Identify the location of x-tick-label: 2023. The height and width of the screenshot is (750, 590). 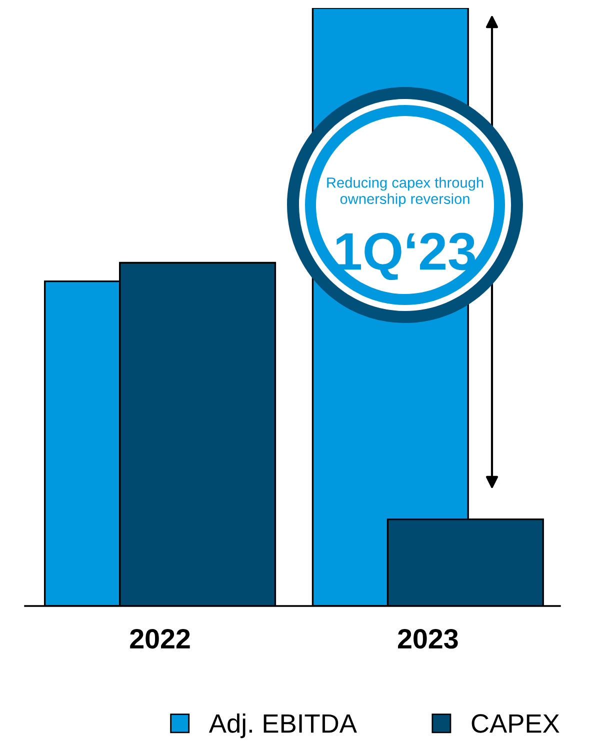
(428, 638).